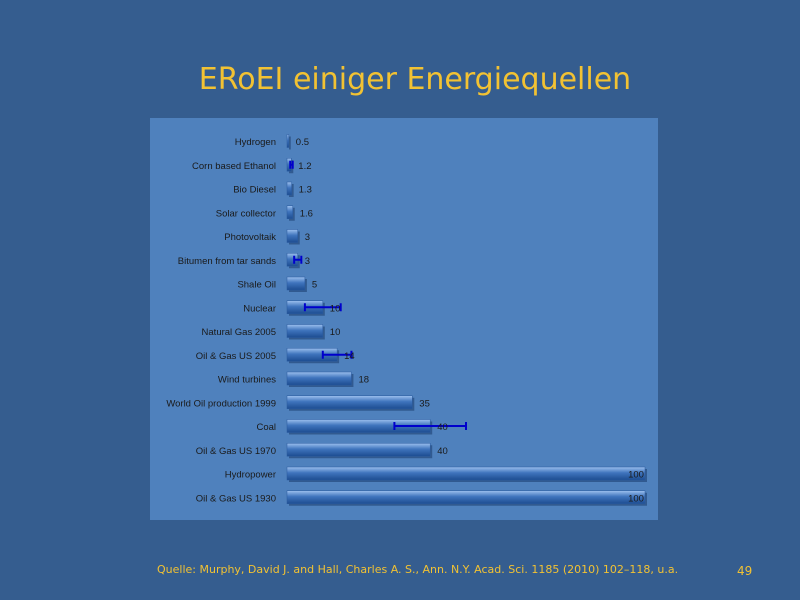 Image resolution: width=800 pixels, height=600 pixels. Describe the element at coordinates (424, 403) in the screenshot. I see `data-label: 35` at that location.